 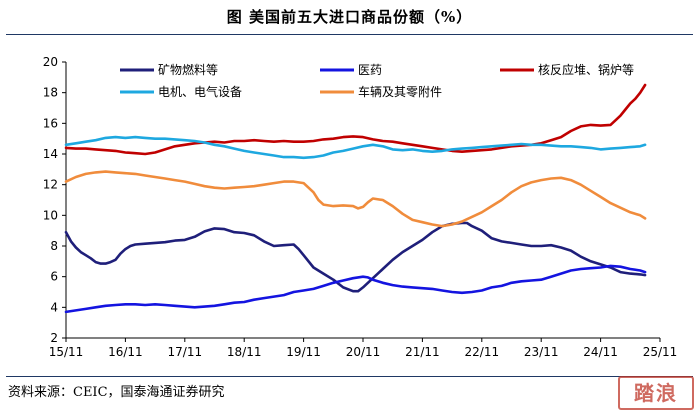 I want to click on x-tick-label: 19/11, so click(x=303, y=352).